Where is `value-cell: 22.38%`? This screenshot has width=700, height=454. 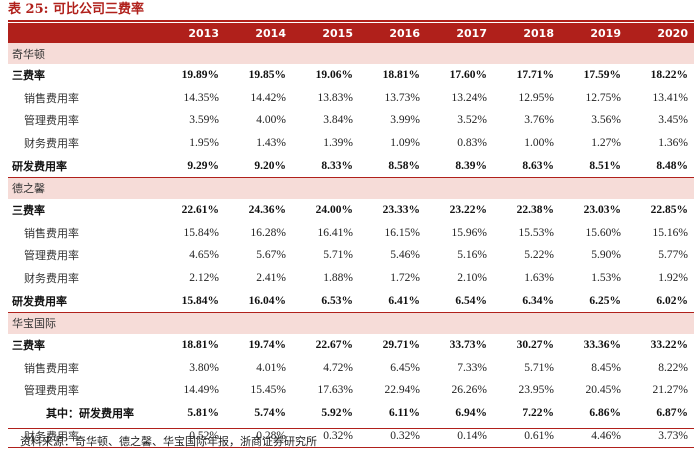
value-cell: 22.38% is located at coordinates (535, 210).